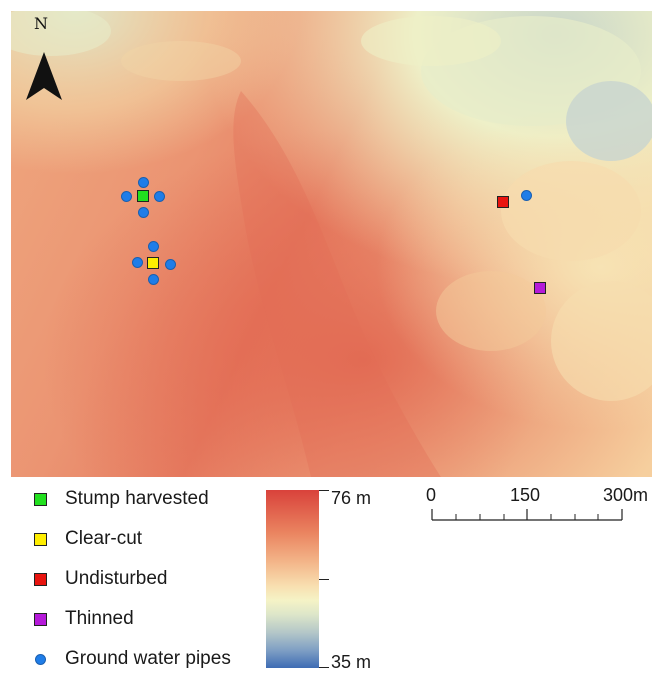 Image resolution: width=654 pixels, height=673 pixels. What do you see at coordinates (527, 515) in the screenshot?
I see `scale-bar-graphic` at bounding box center [527, 515].